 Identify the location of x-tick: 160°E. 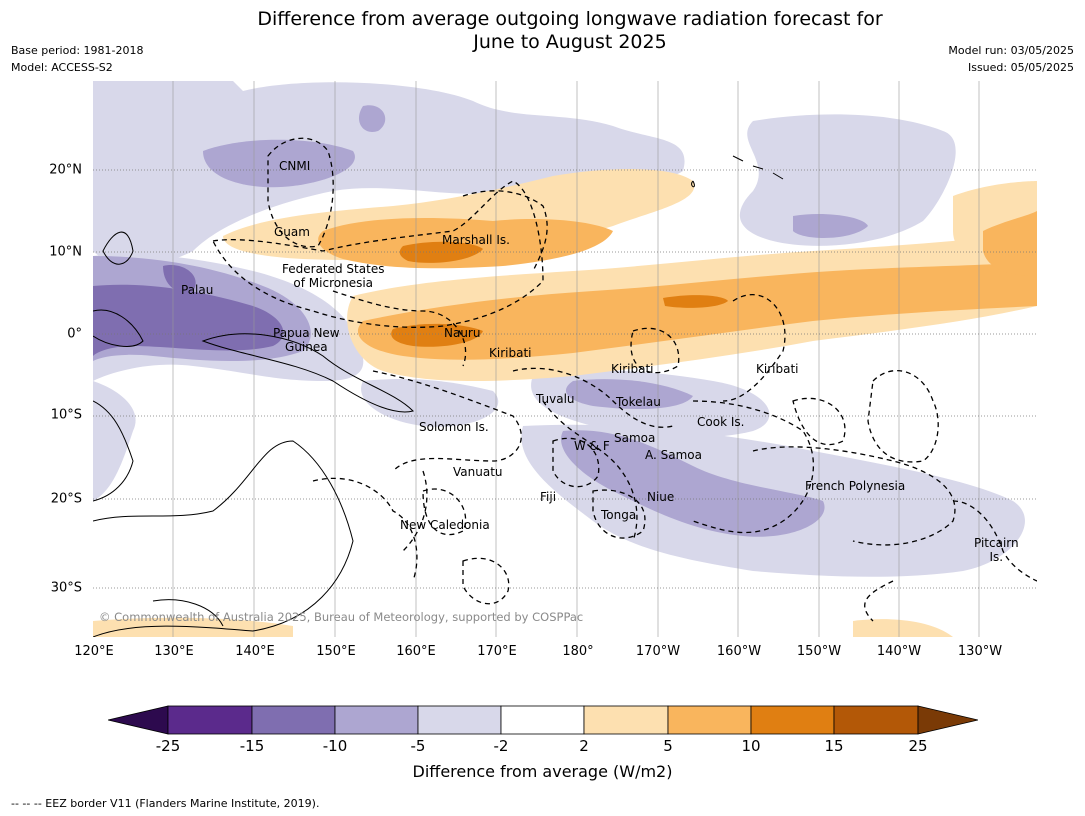
(416, 651).